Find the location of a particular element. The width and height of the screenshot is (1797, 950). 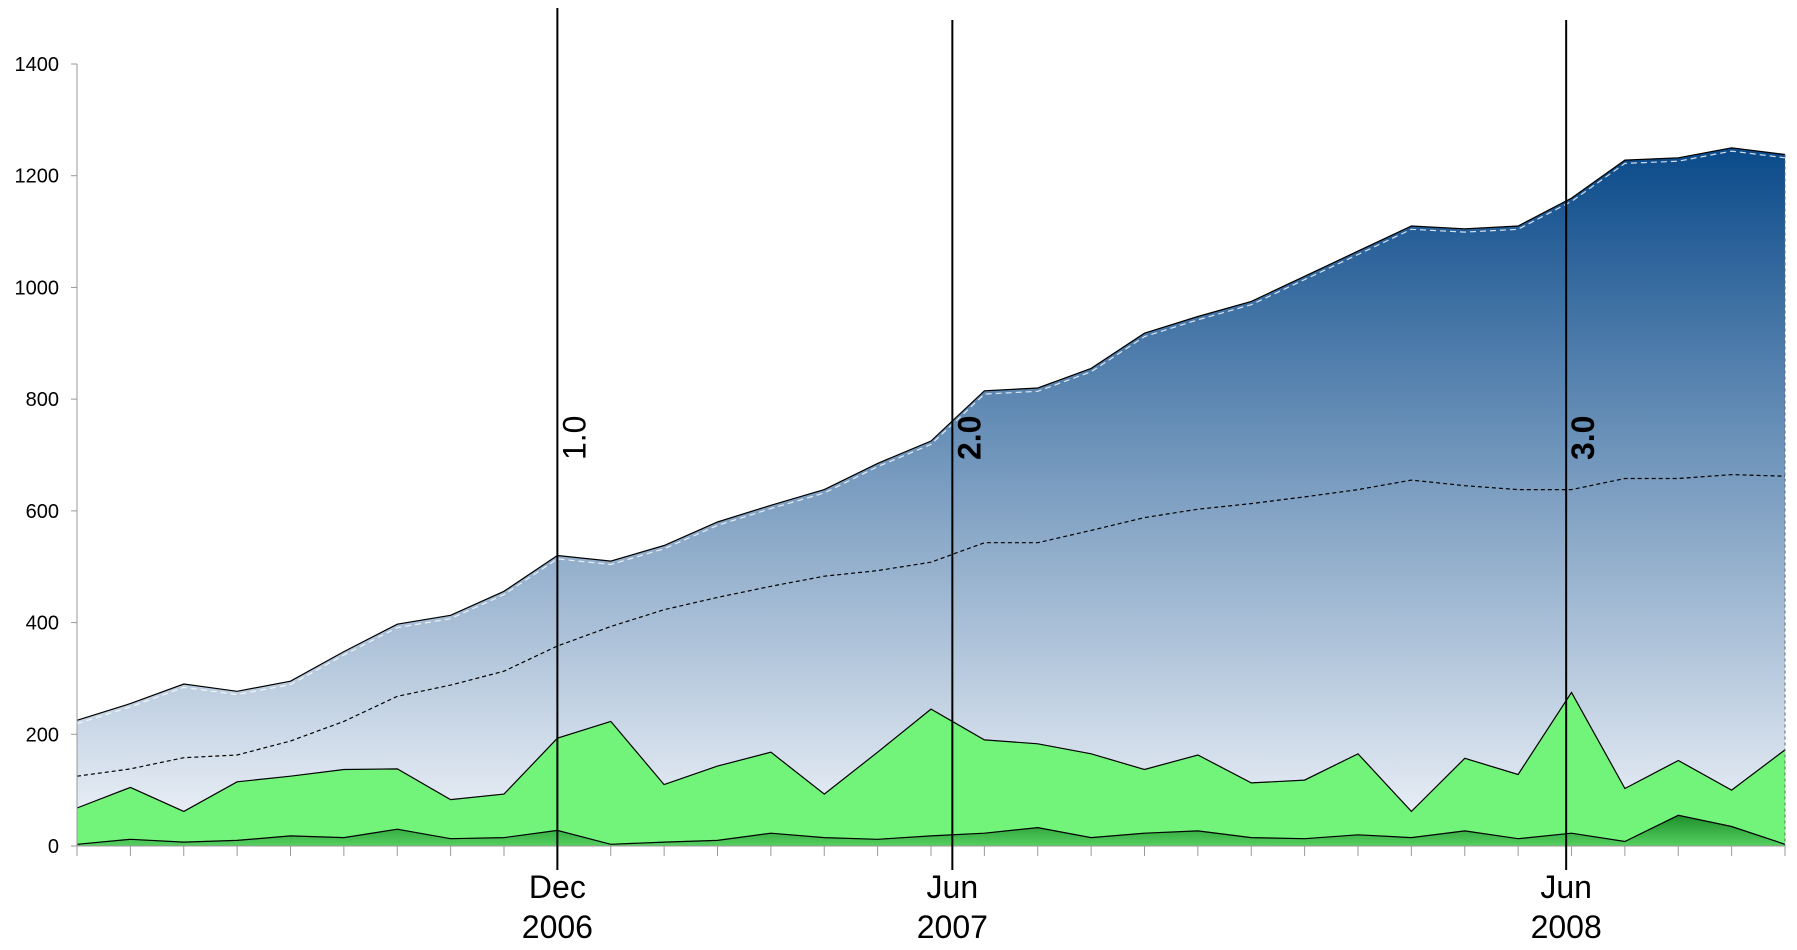

y-tick-label: 1000 is located at coordinates (37, 288).